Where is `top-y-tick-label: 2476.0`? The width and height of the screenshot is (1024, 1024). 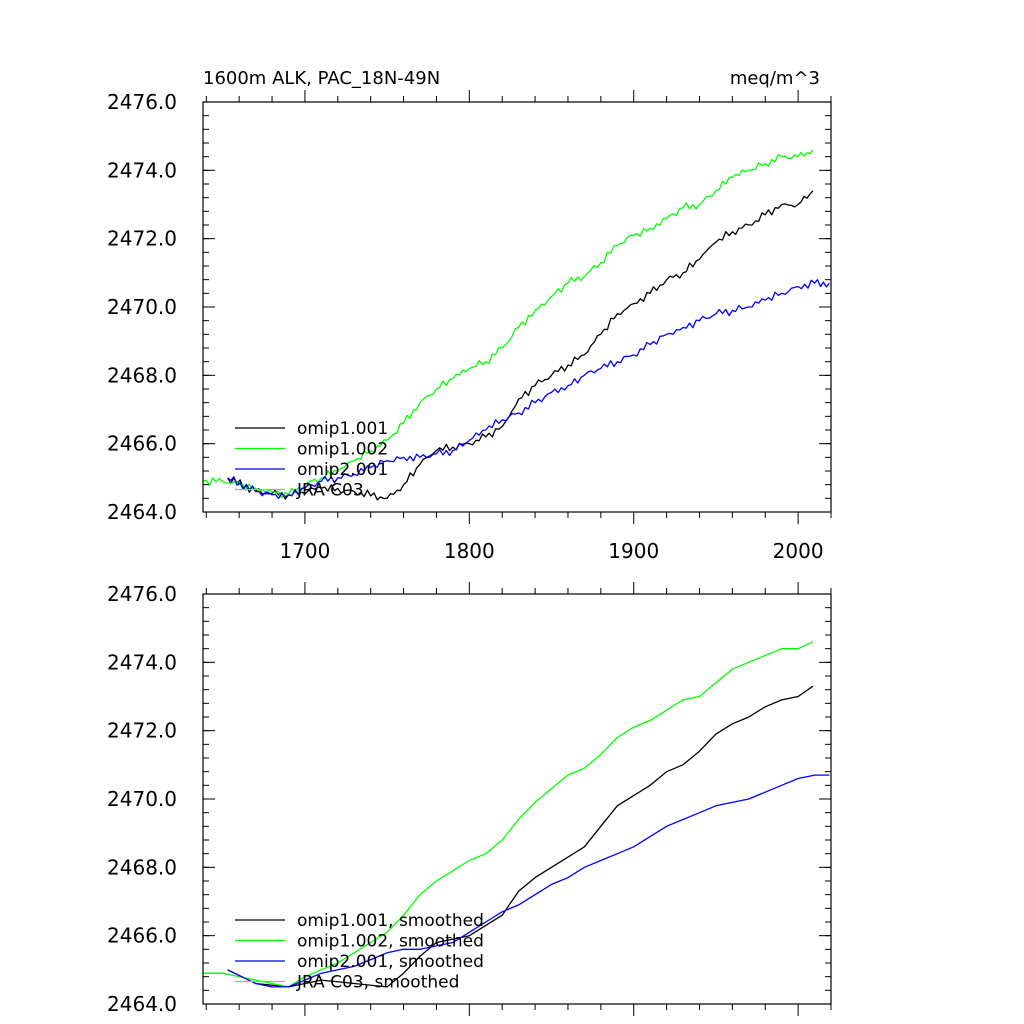 top-y-tick-label: 2476.0 is located at coordinates (142, 102).